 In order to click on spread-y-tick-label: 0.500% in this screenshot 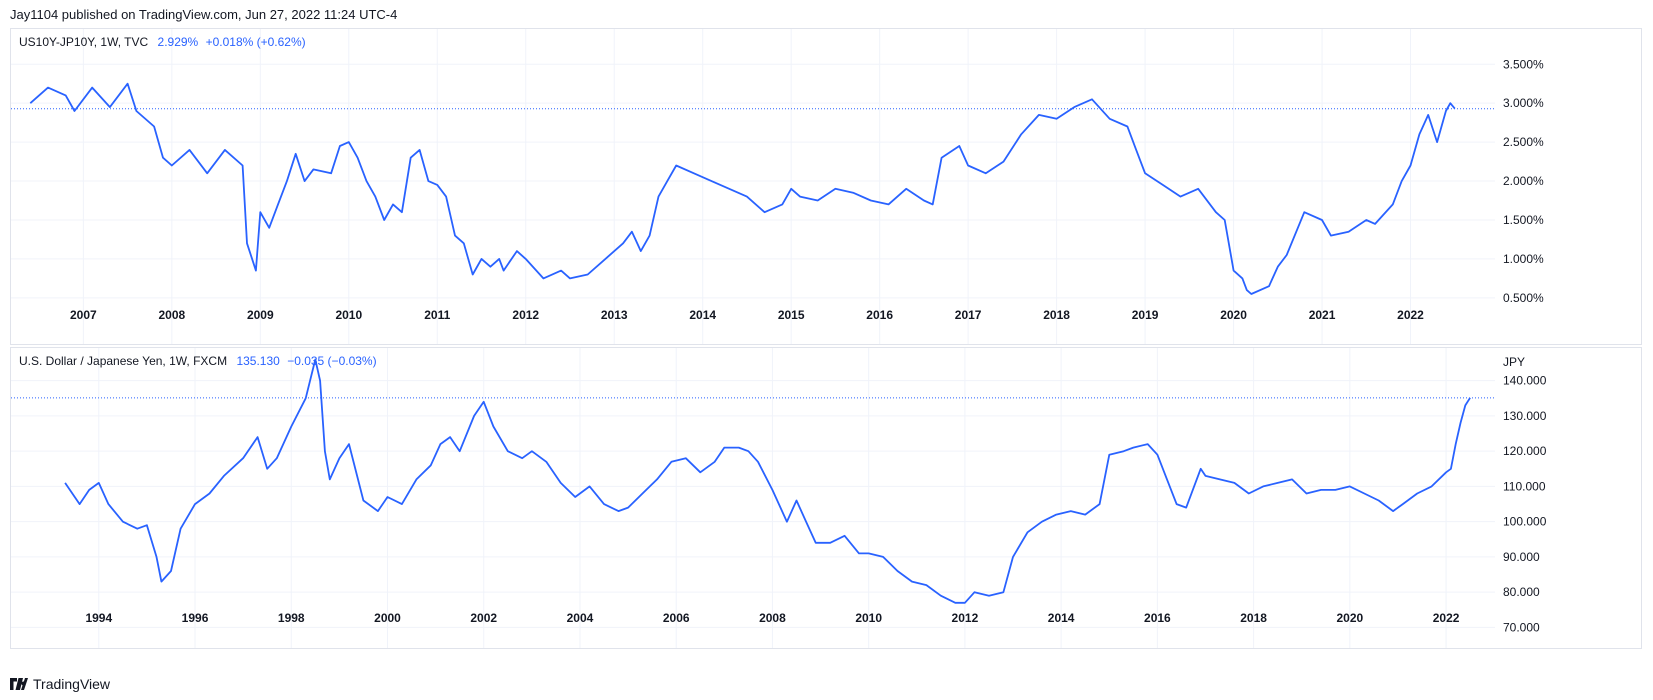, I will do `click(1523, 298)`.